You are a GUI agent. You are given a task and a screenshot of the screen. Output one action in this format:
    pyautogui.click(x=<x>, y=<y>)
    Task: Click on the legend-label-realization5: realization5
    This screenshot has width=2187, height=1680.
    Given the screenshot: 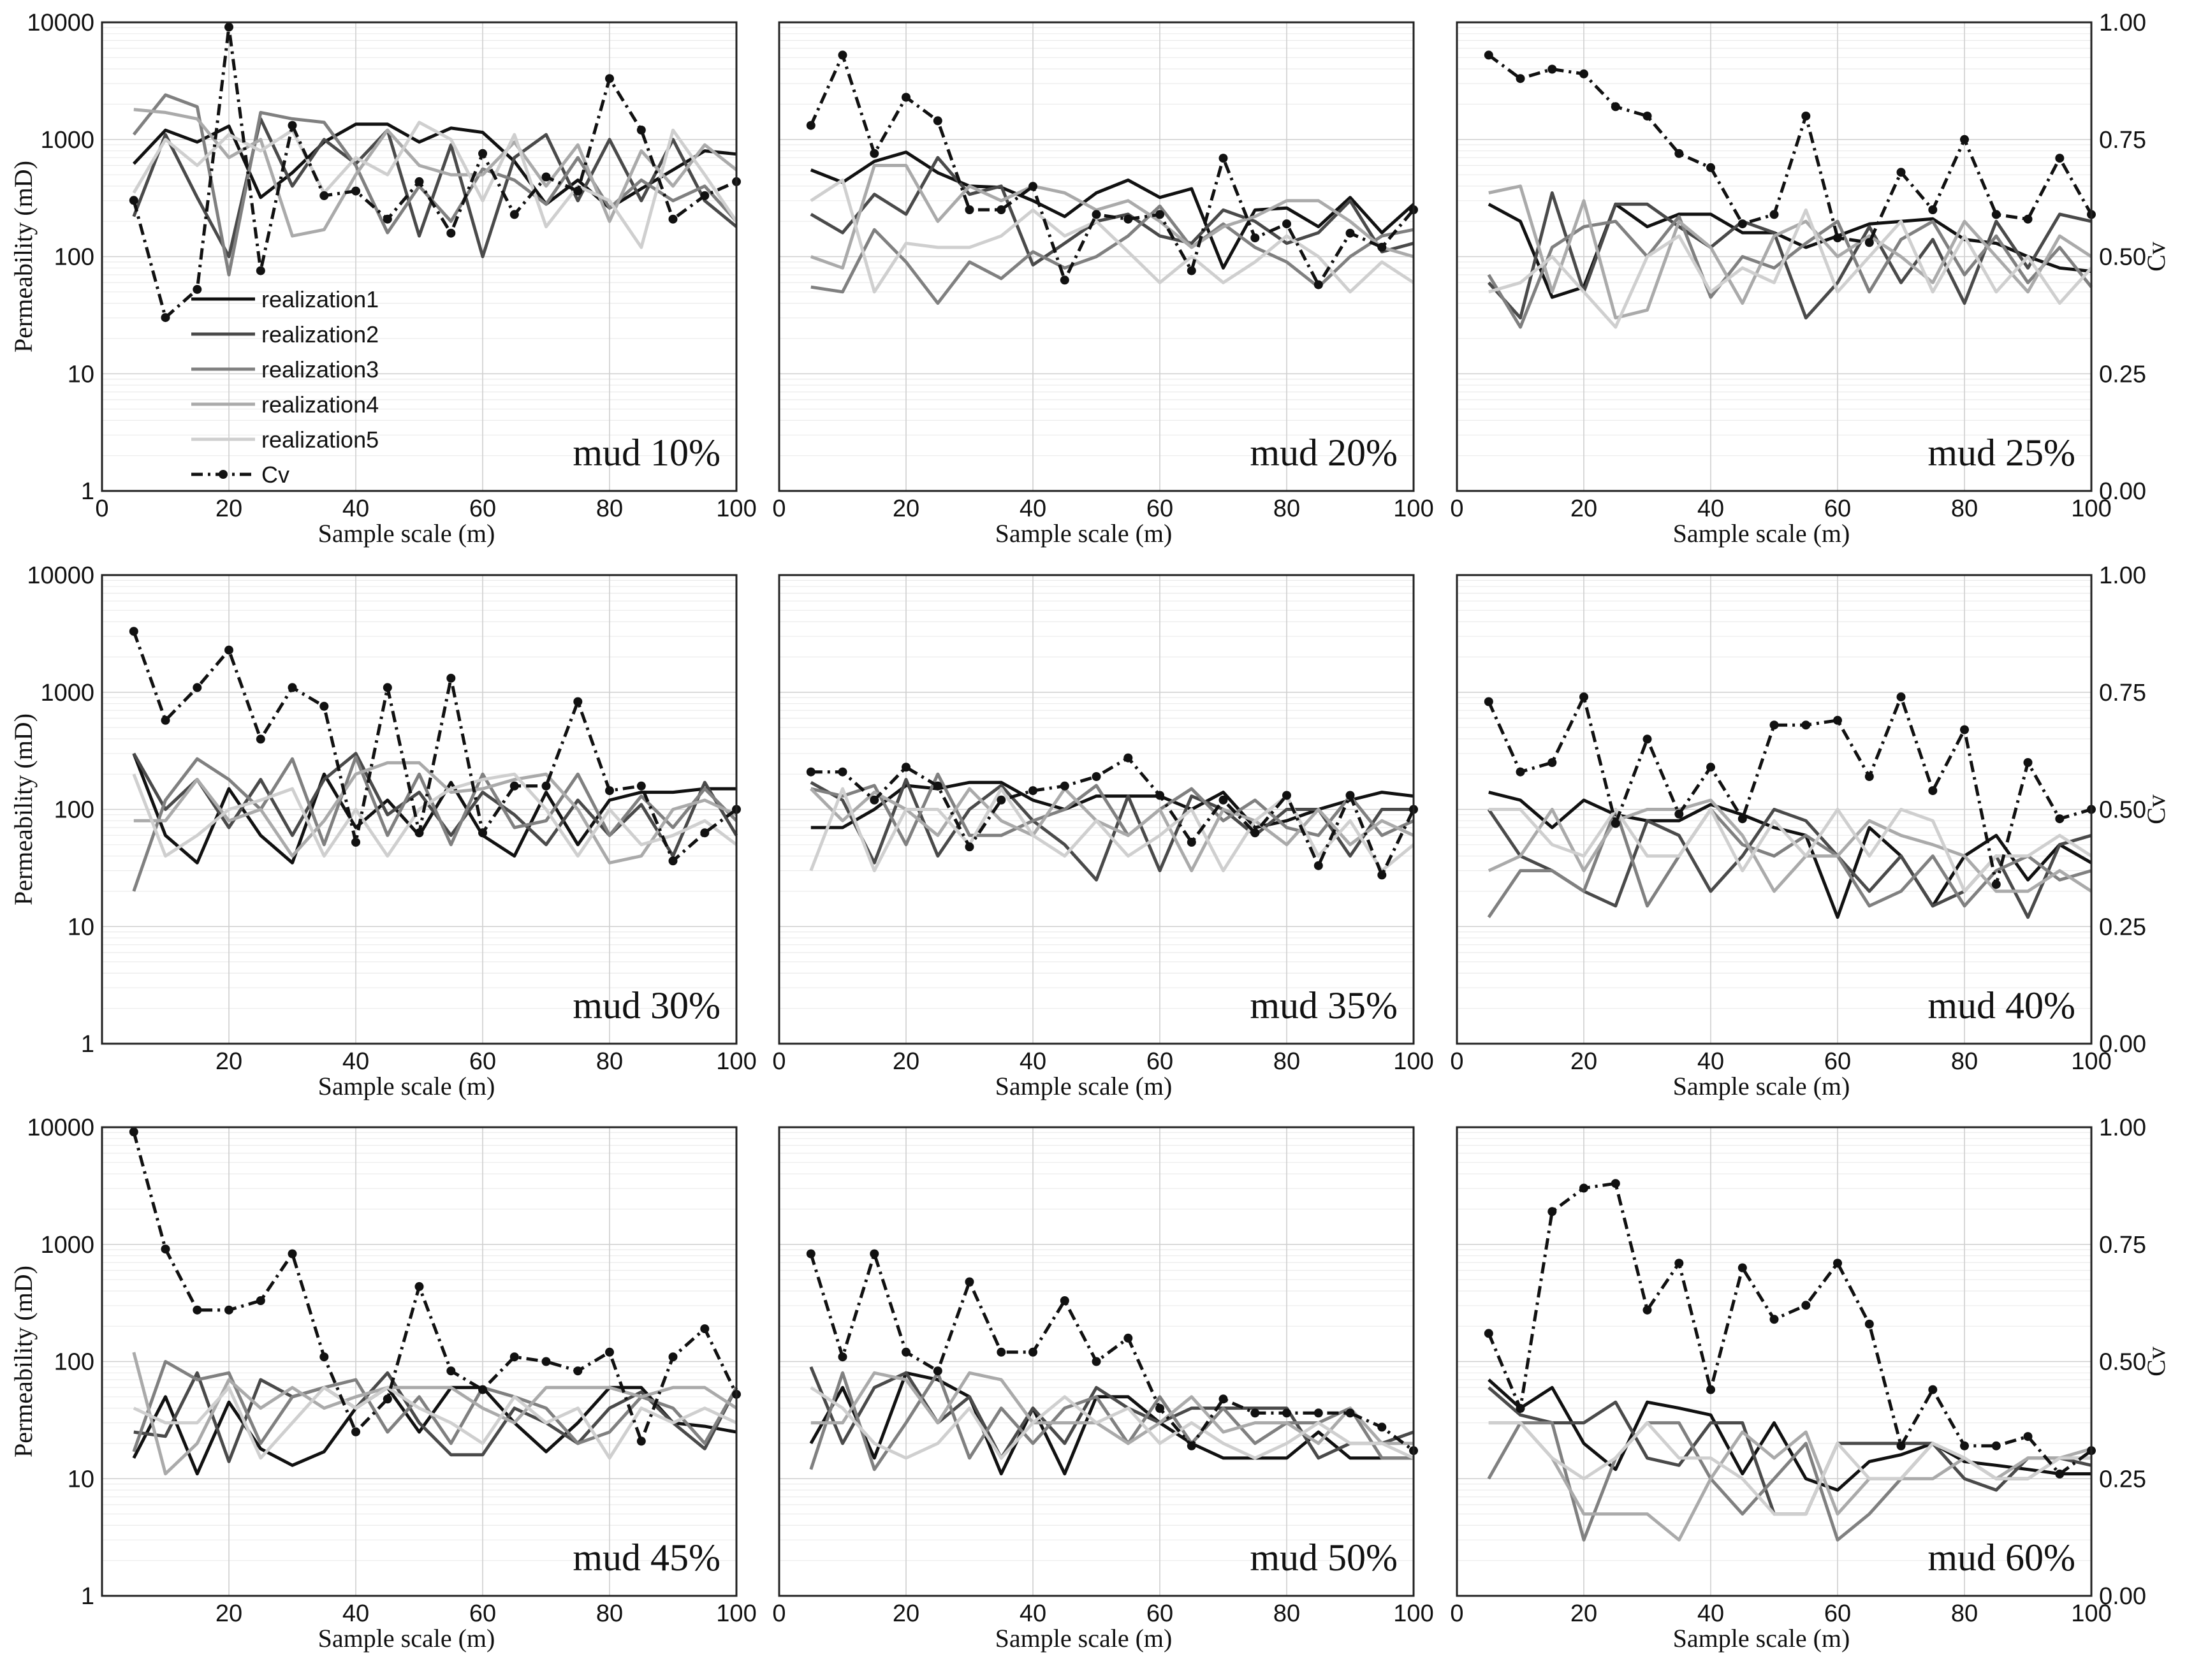 What is the action you would take?
    pyautogui.click(x=320, y=440)
    